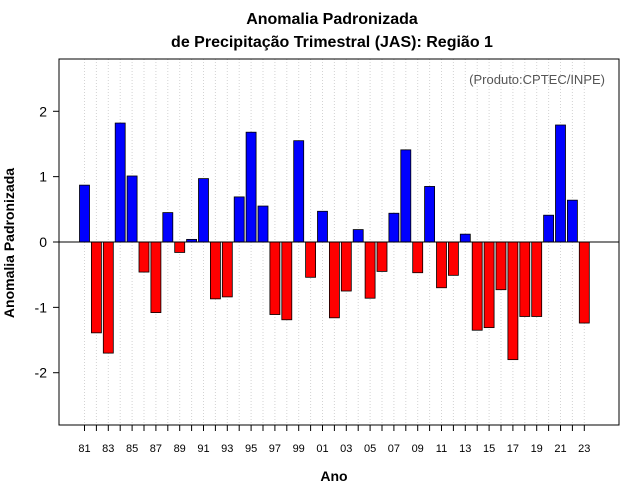 This screenshot has height=500, width=640. What do you see at coordinates (370, 449) in the screenshot?
I see `x-tick-label: 05` at bounding box center [370, 449].